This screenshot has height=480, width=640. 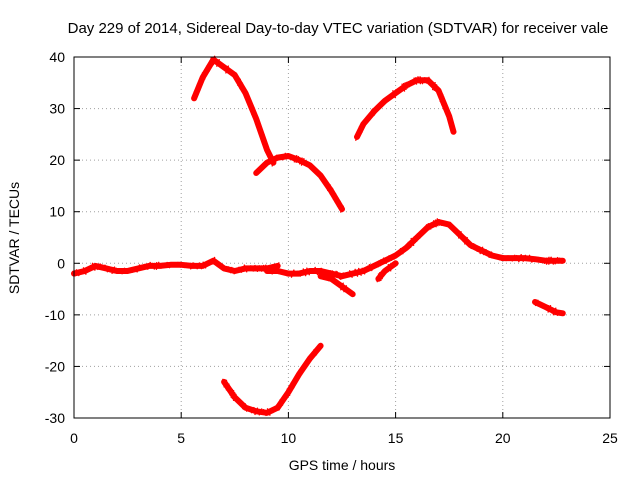 What do you see at coordinates (55, 315) in the screenshot?
I see `y-tick-label-2: -10` at bounding box center [55, 315].